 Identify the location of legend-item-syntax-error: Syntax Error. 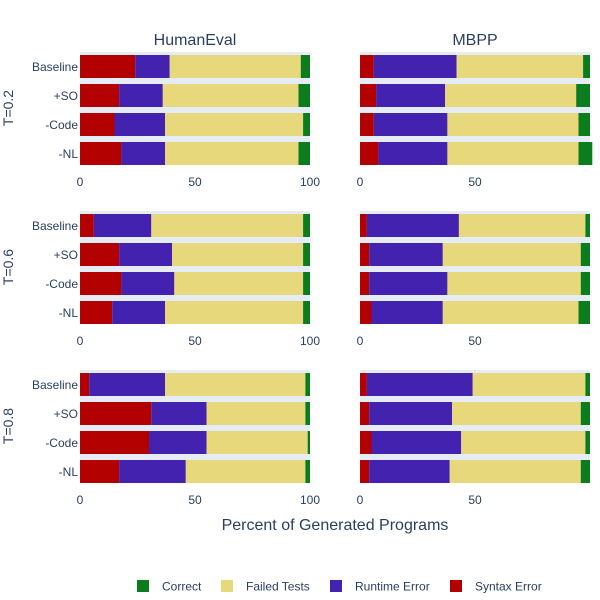
(496, 587).